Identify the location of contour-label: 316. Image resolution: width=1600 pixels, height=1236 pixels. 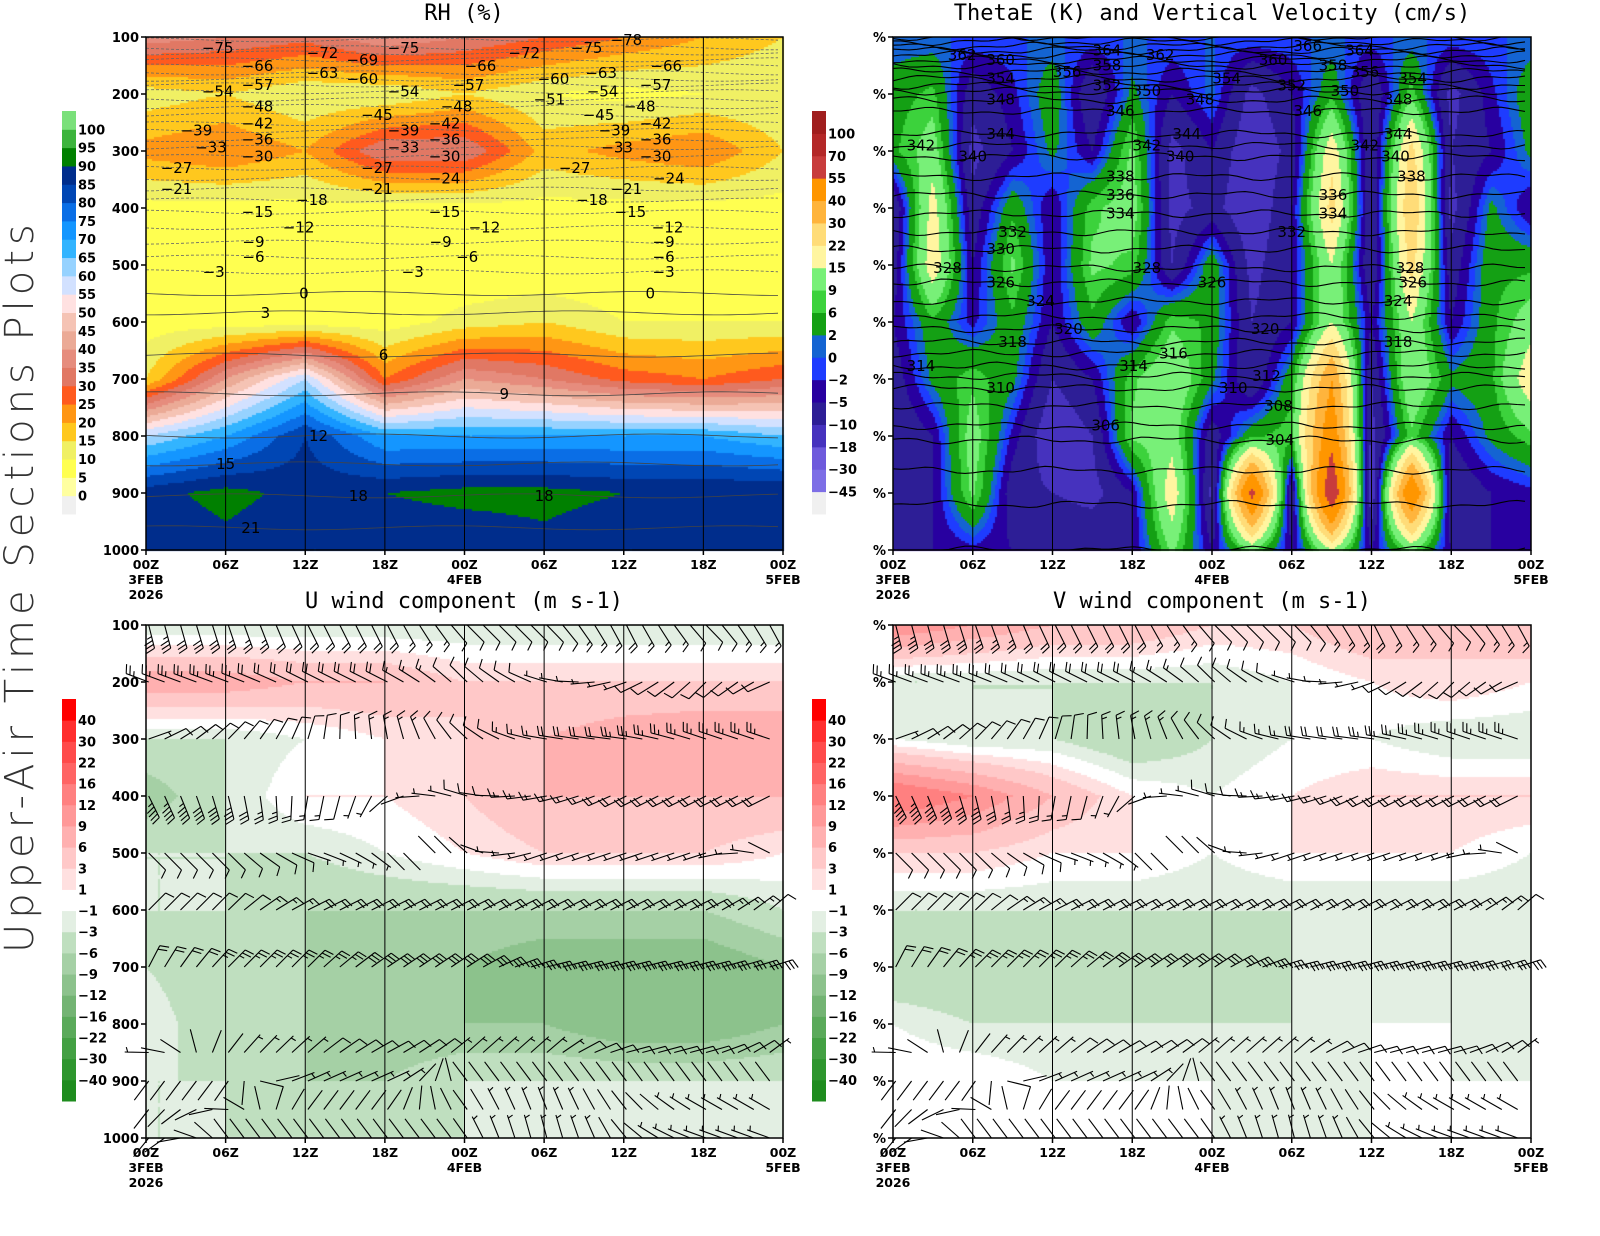
(1173, 353).